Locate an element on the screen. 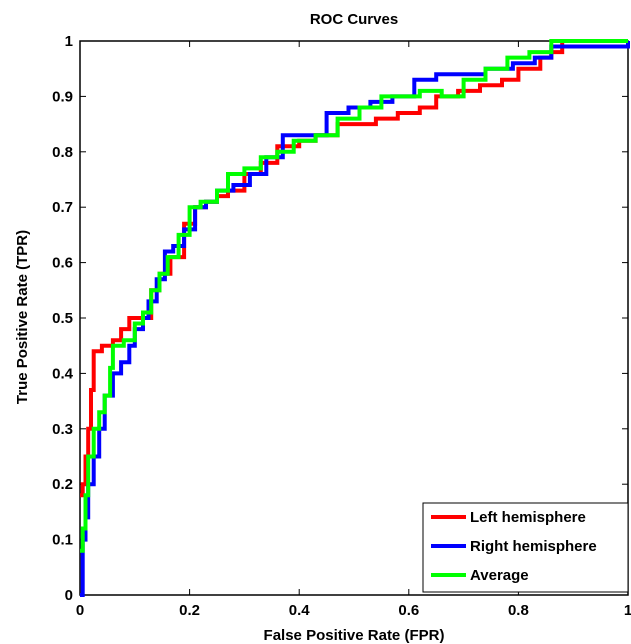 This screenshot has width=631, height=644. y-tick-label: 0.2 is located at coordinates (62, 484).